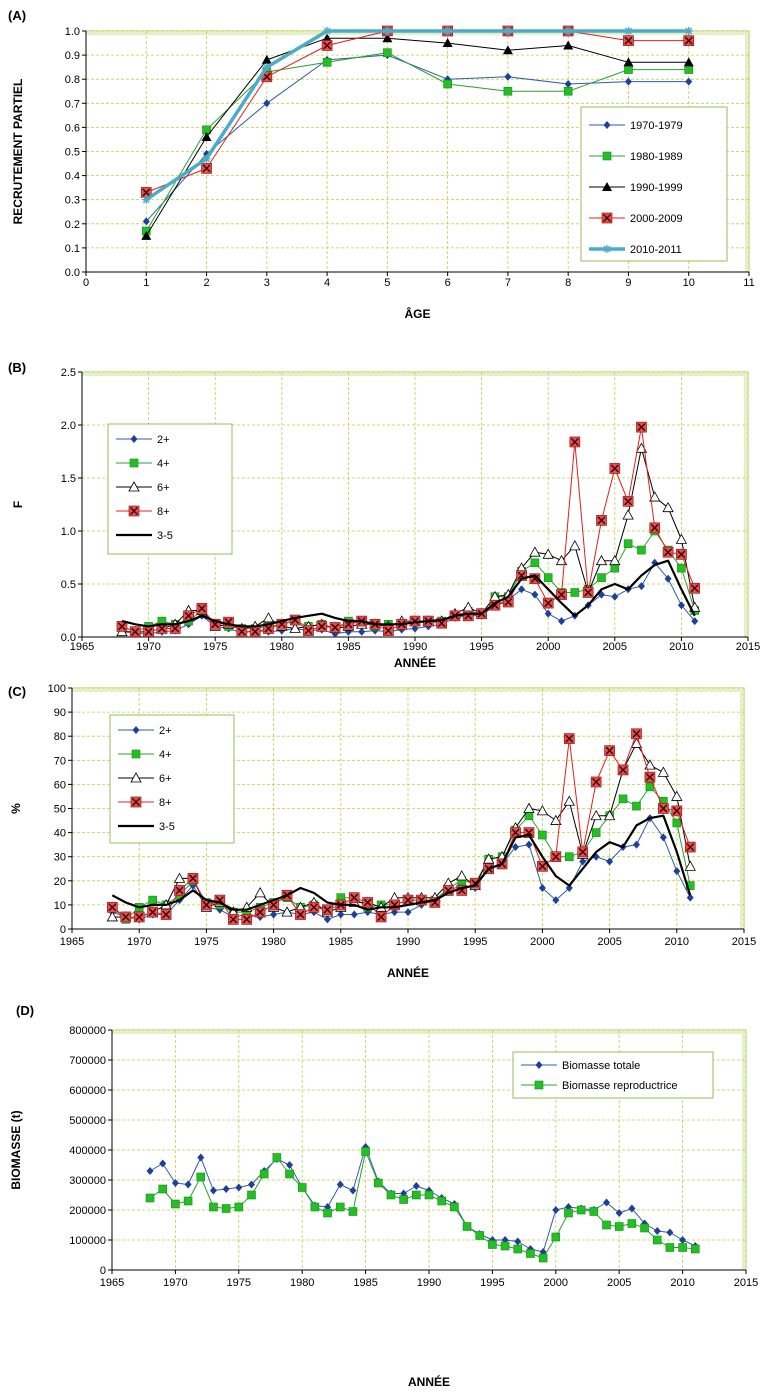 Image resolution: width=764 pixels, height=1395 pixels. Describe the element at coordinates (167, 827) in the screenshot. I see `legend-label: 3-5` at that location.